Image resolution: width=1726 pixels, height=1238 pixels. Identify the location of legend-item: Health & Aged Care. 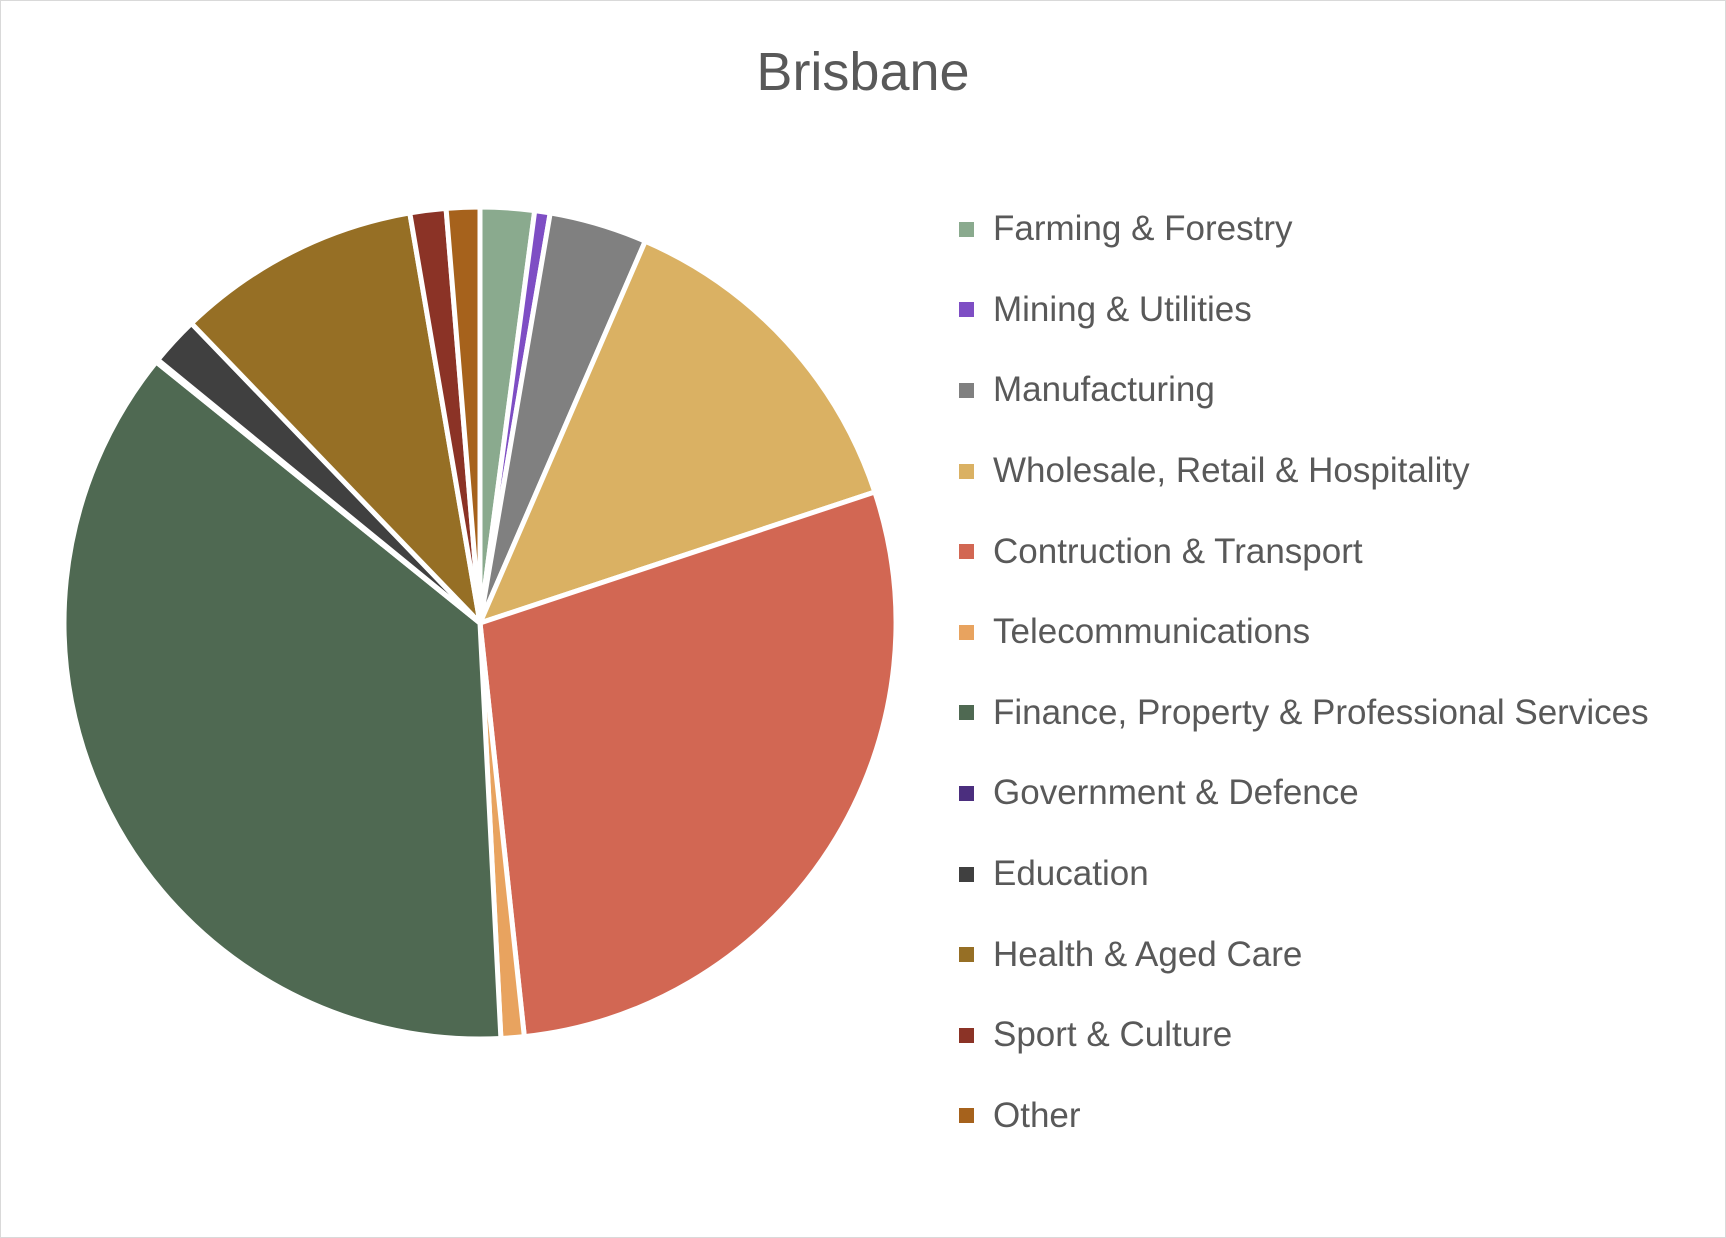
(1304, 954).